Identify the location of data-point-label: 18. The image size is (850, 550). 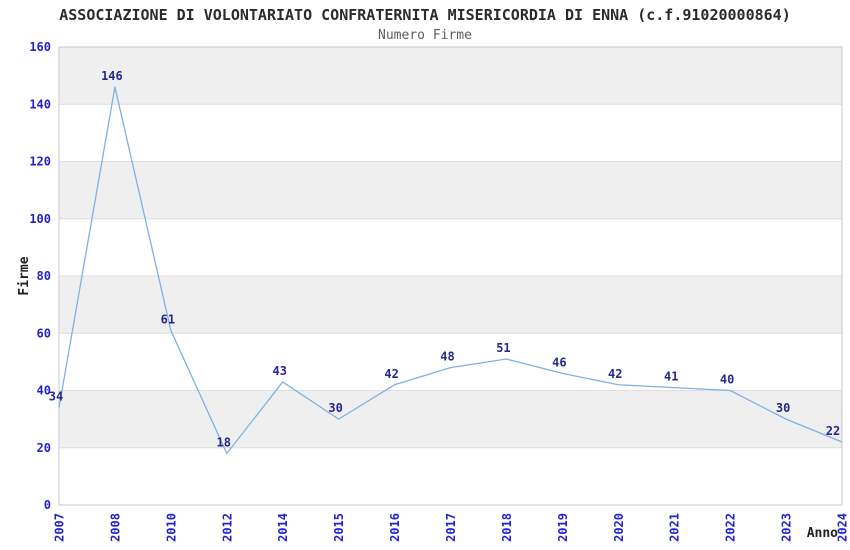
(224, 442).